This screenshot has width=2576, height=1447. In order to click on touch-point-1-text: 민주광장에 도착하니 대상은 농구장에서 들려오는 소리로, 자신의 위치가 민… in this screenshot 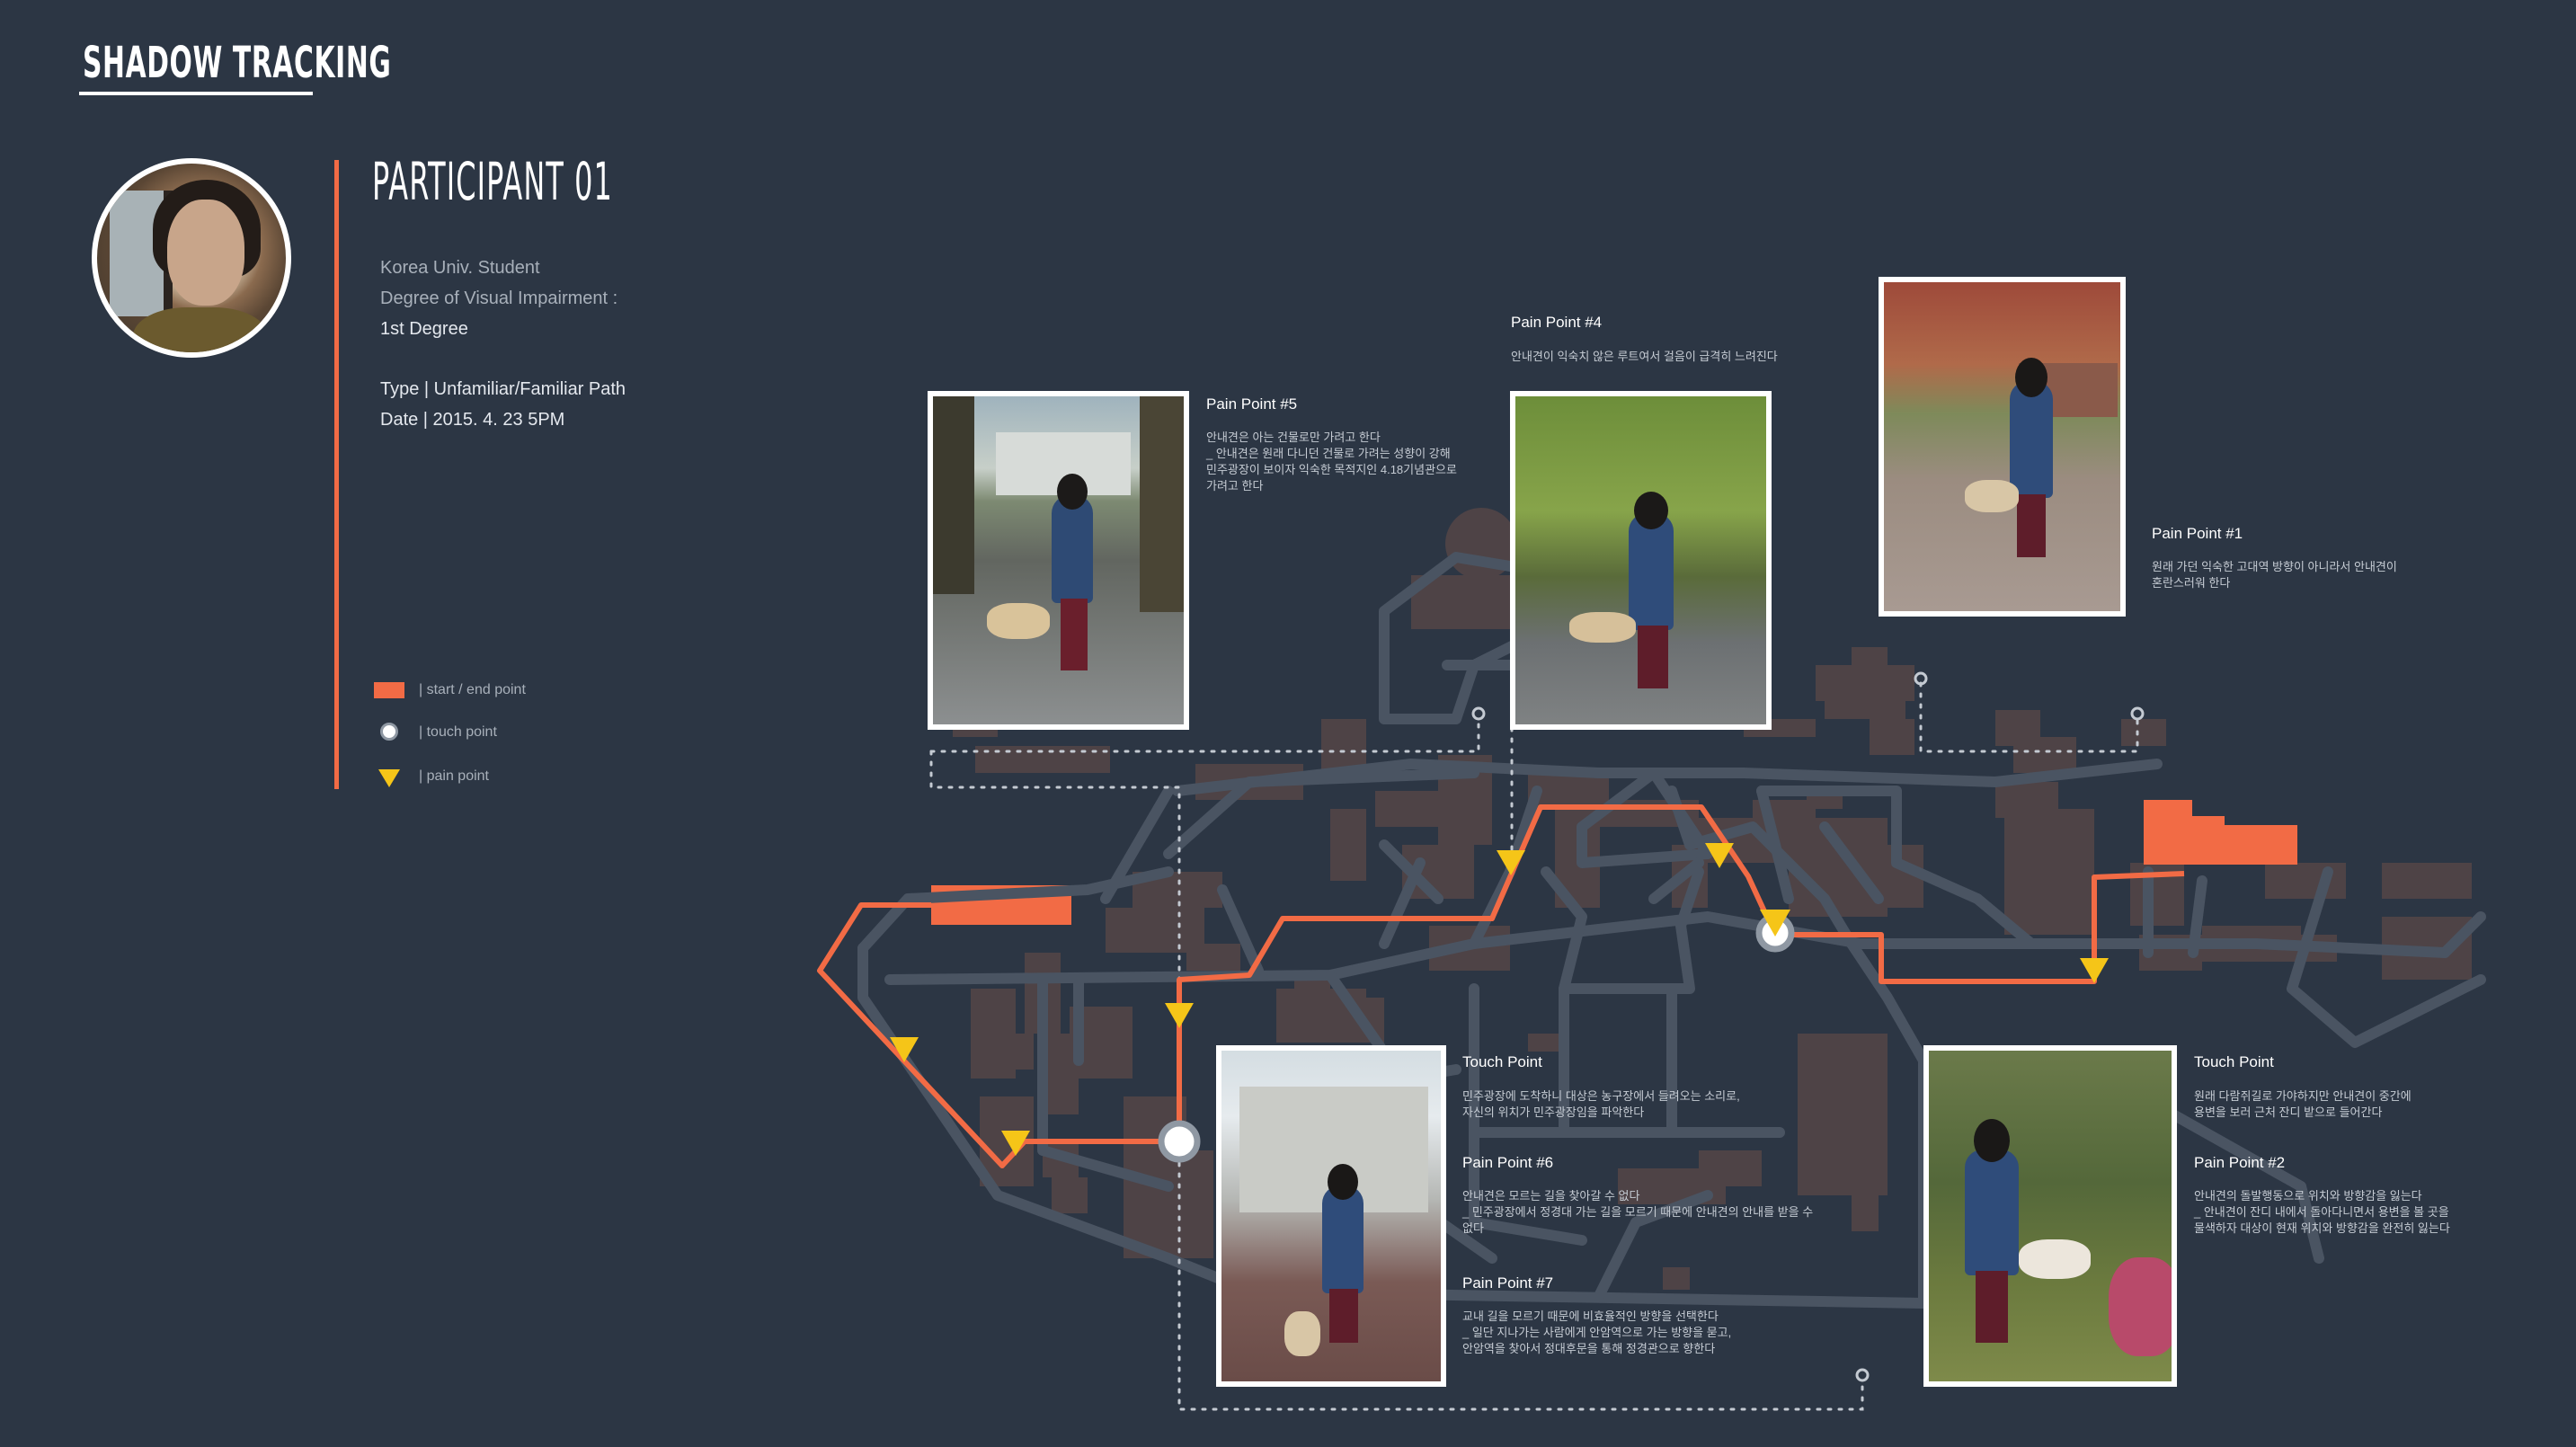, I will do `click(1601, 1104)`.